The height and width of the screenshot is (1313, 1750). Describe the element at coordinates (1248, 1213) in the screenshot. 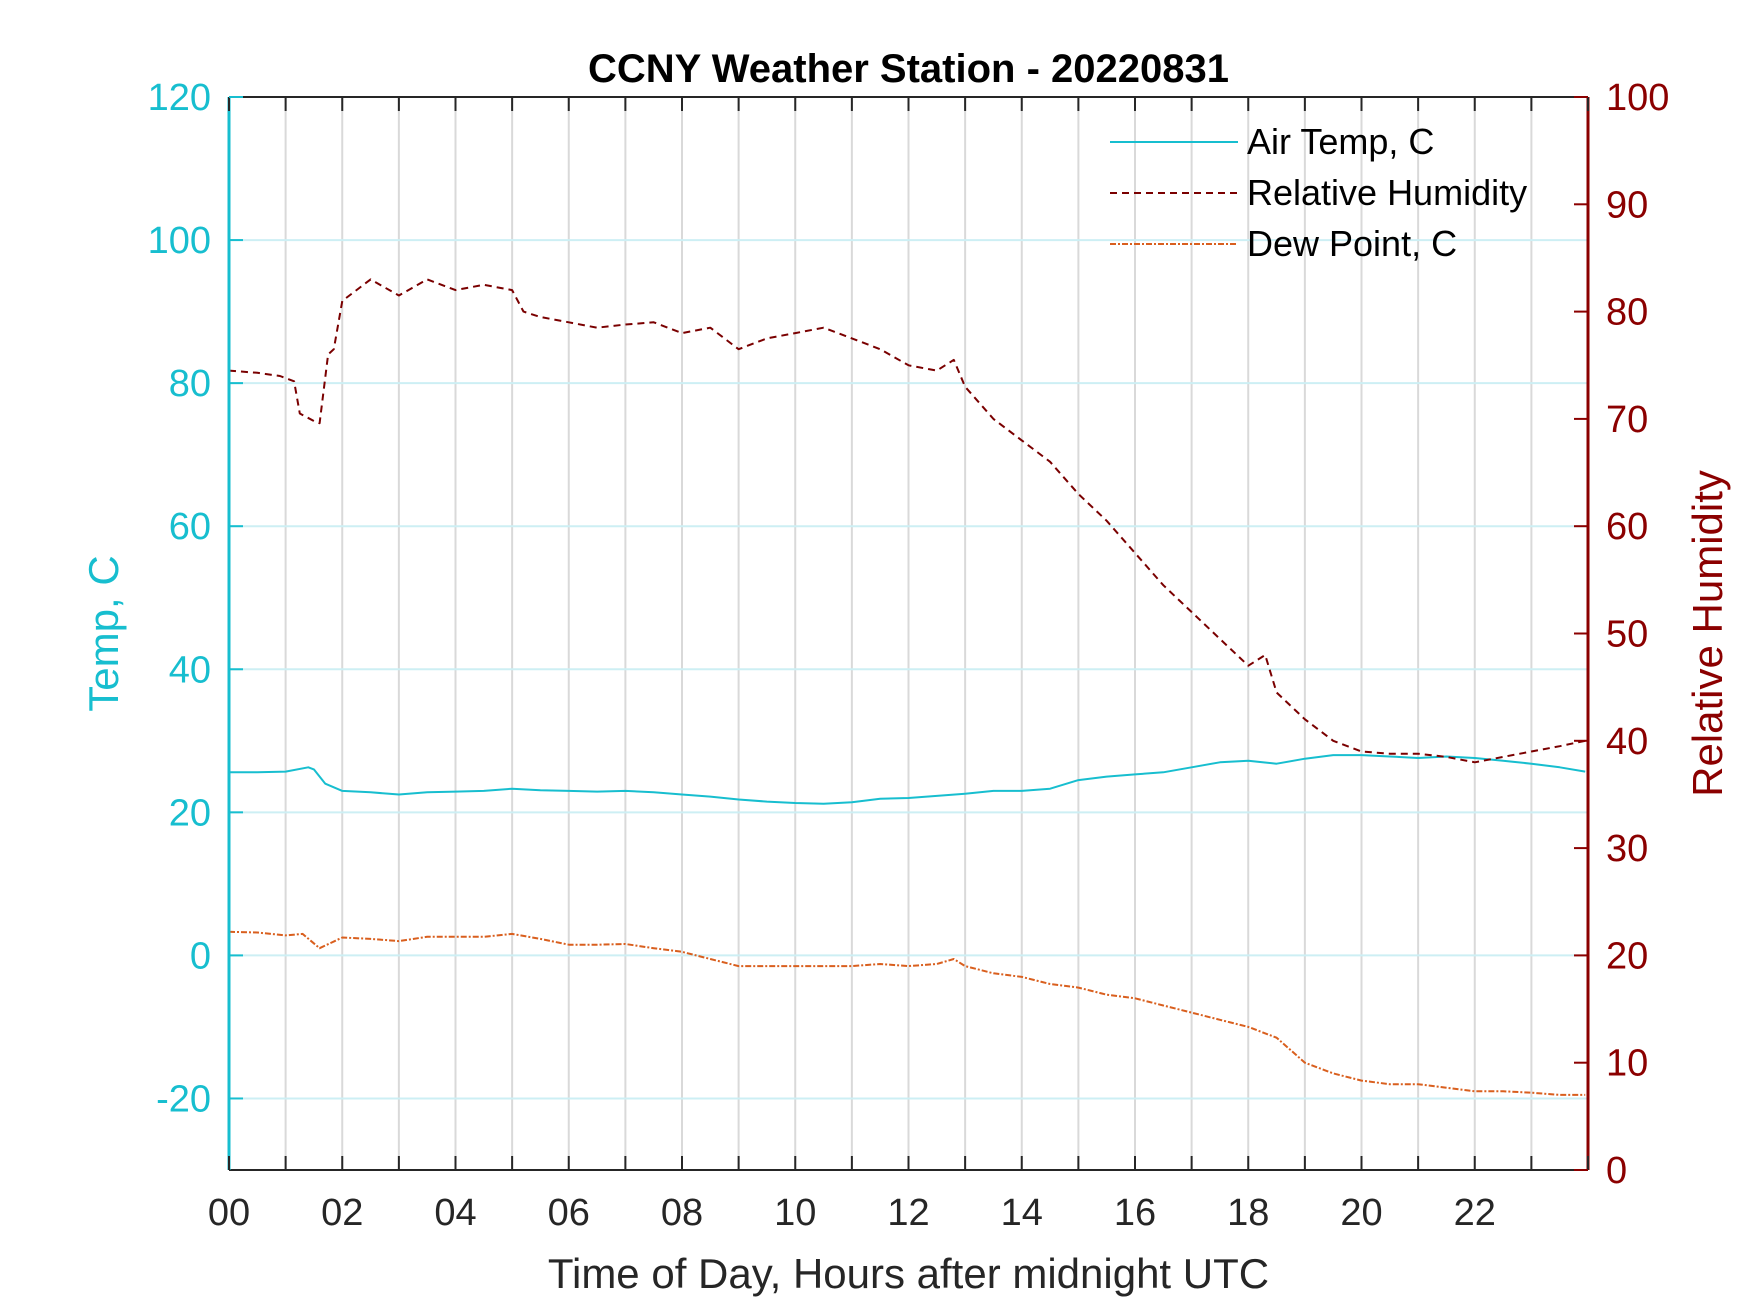

I see `x-tick-label: 18` at that location.